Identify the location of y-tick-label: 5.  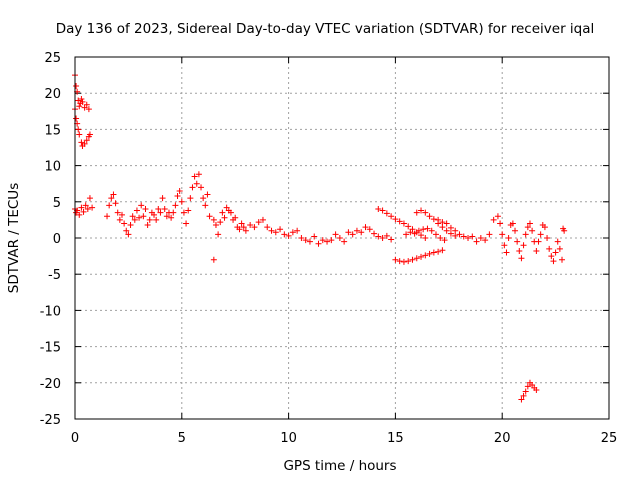
(57, 203).